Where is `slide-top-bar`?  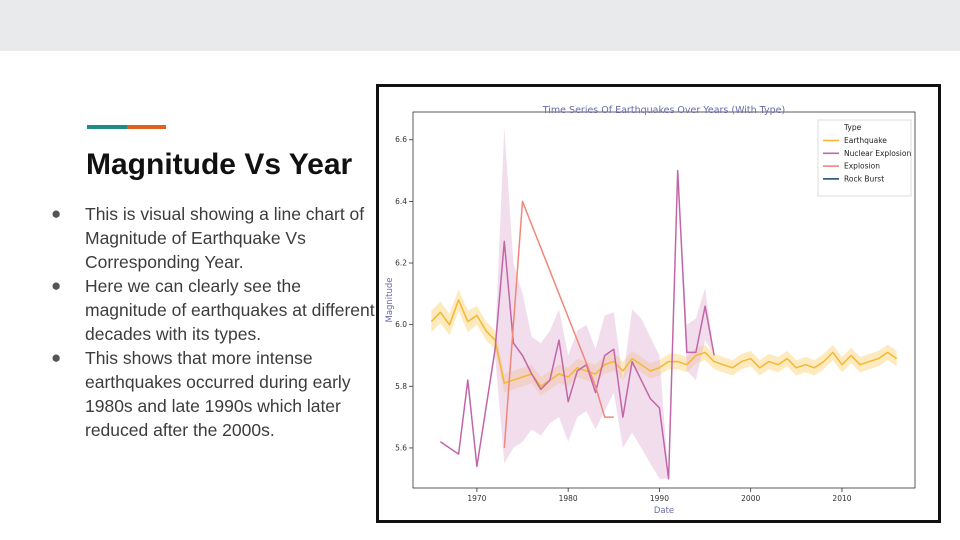
slide-top-bar is located at coordinates (480, 25).